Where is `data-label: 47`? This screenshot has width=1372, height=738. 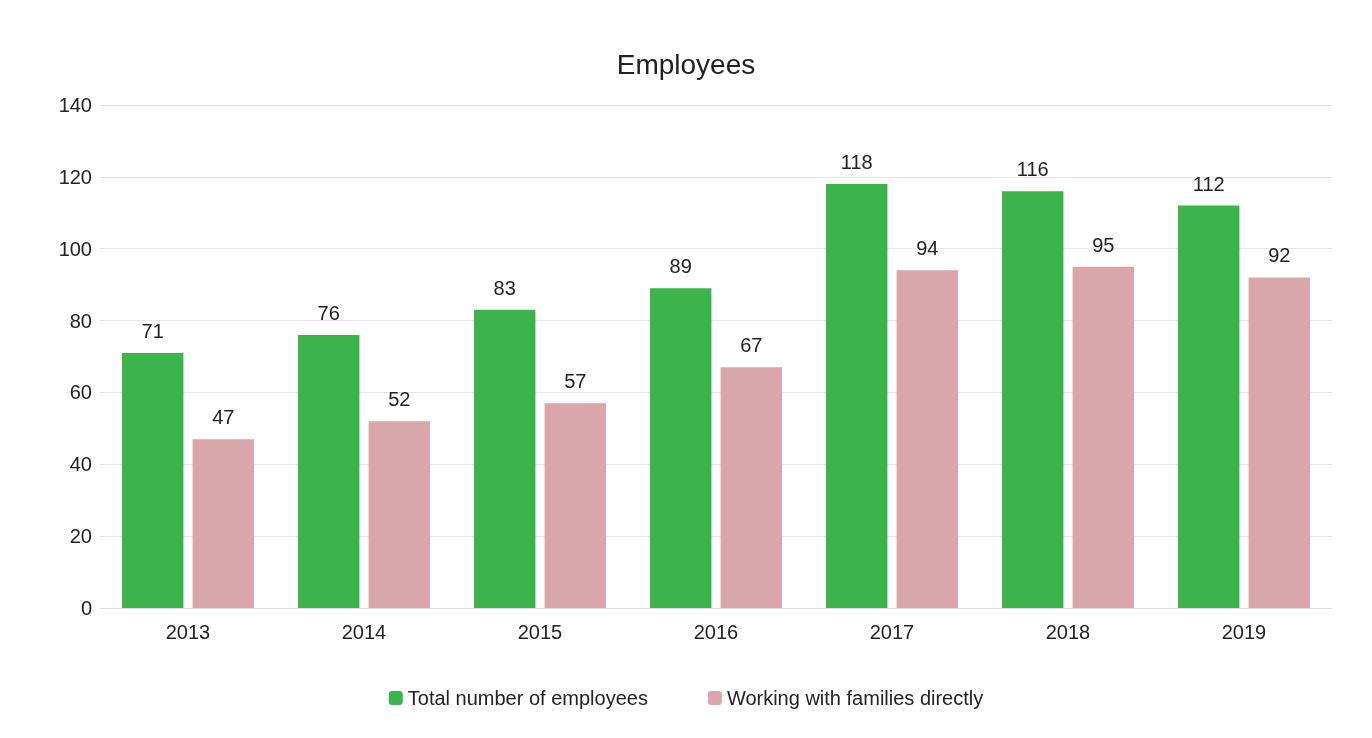 data-label: 47 is located at coordinates (223, 417).